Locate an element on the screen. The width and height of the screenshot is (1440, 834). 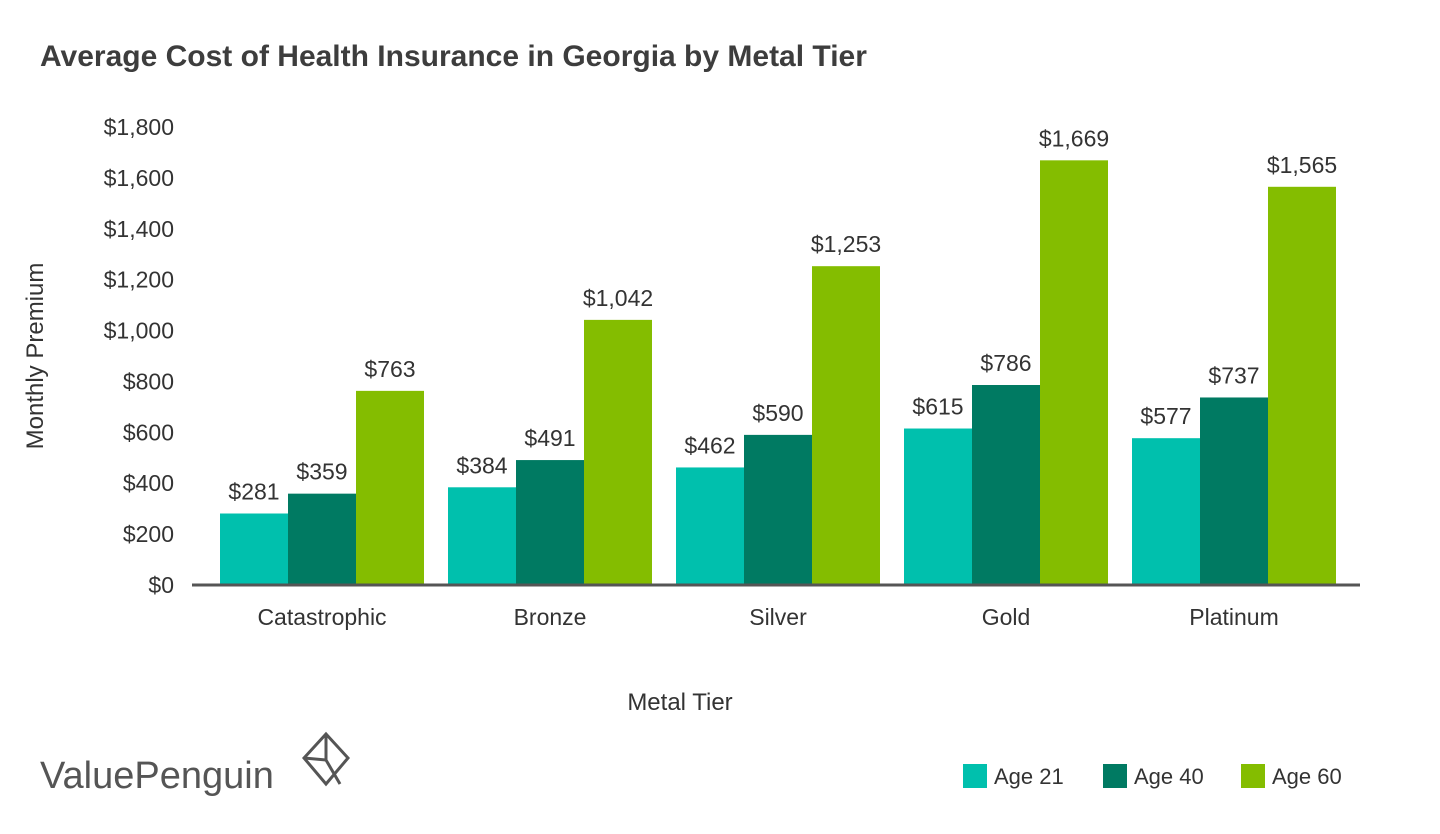
bar-age-21-bronze is located at coordinates (482, 536).